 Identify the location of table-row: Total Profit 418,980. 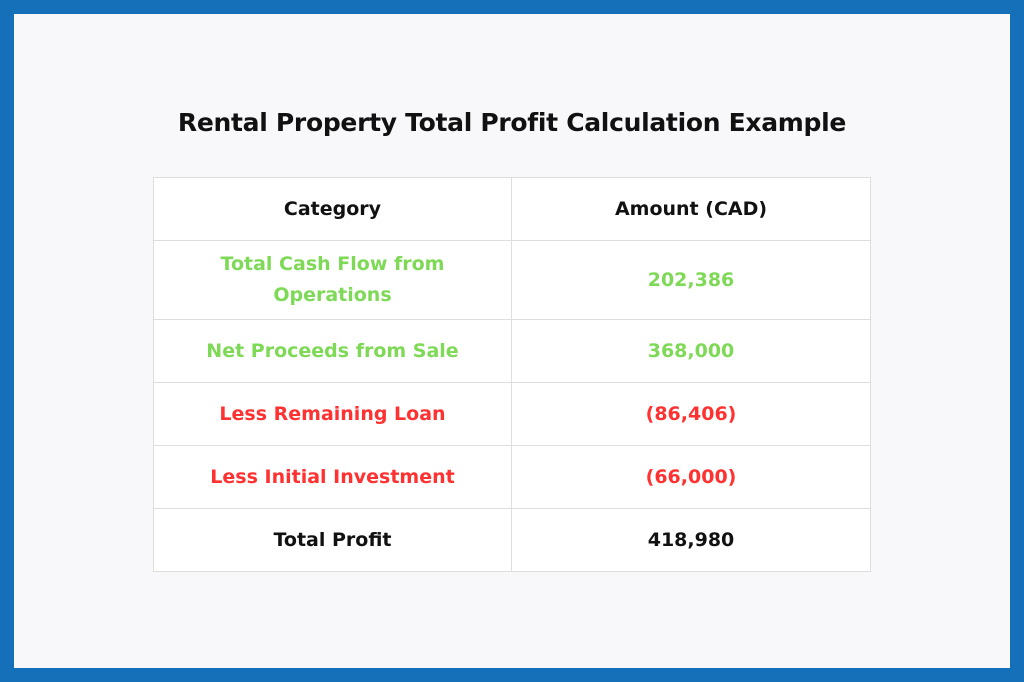
(512, 540).